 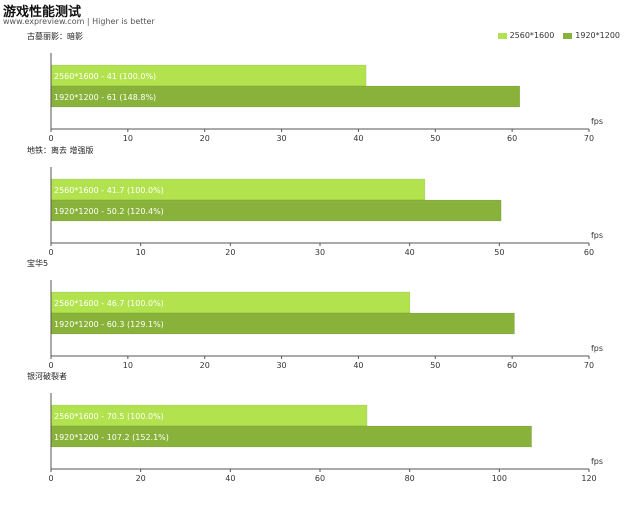 I want to click on x-tick-label: 80, so click(x=410, y=478).